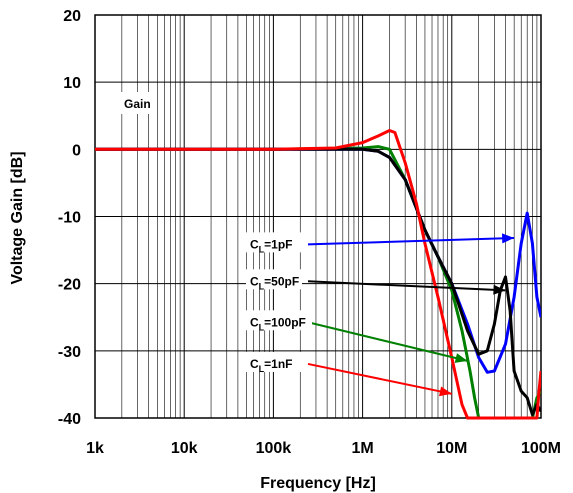 The image size is (573, 493). What do you see at coordinates (274, 448) in the screenshot?
I see `x-tick-label: 100k` at bounding box center [274, 448].